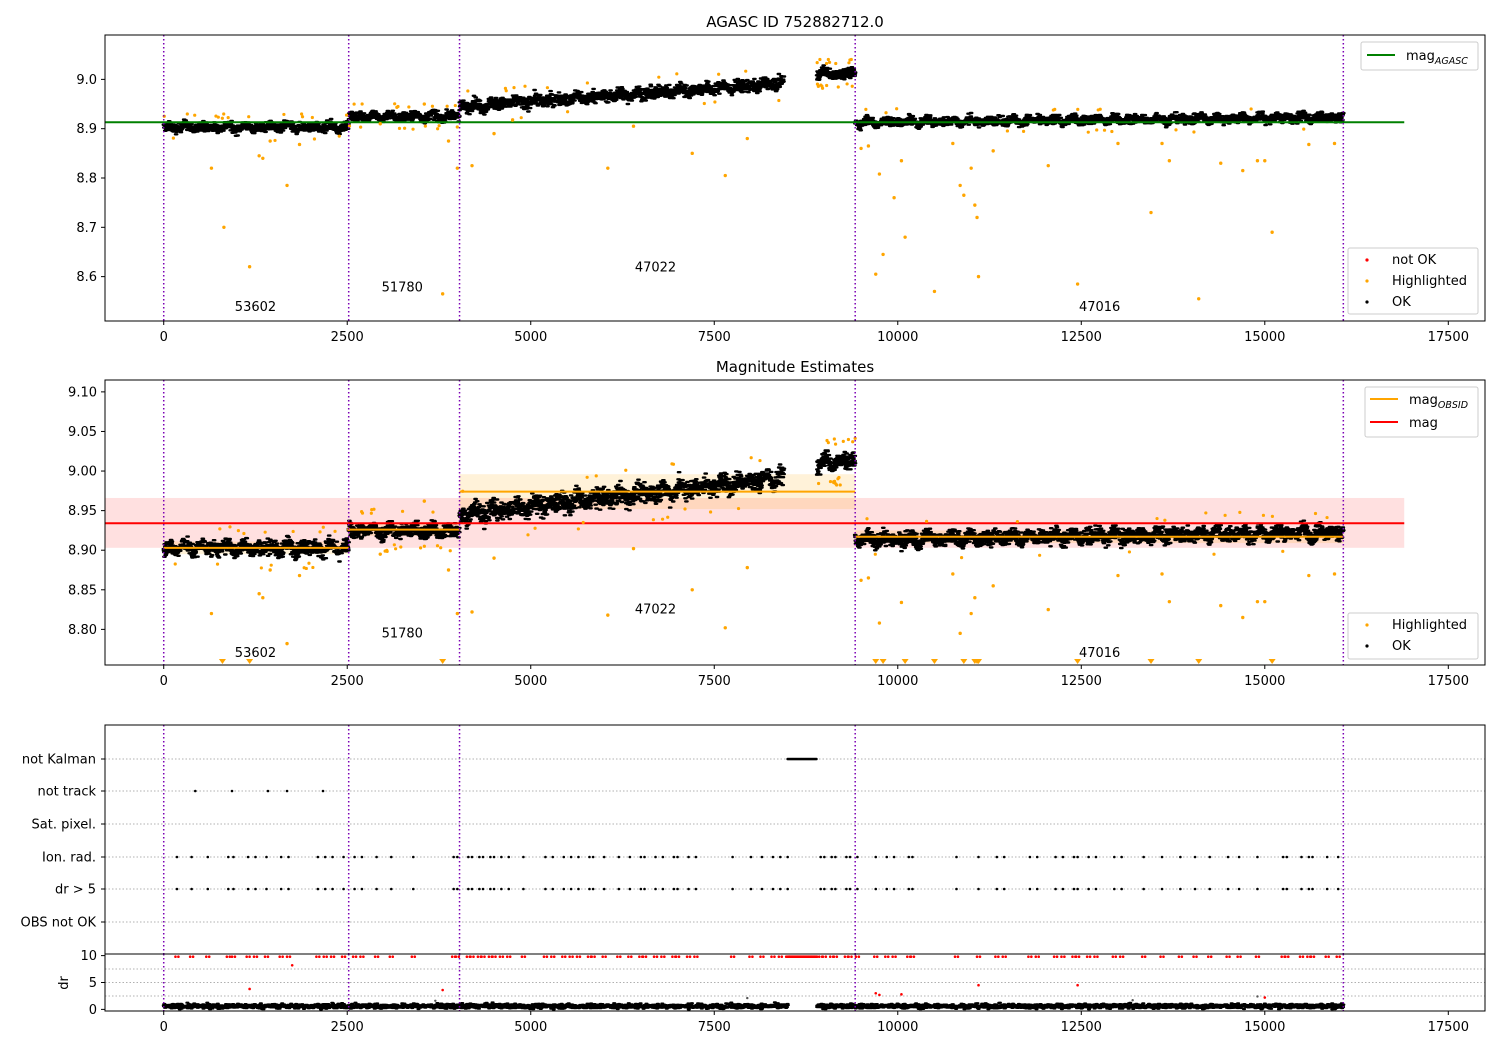  I want to click on y-tick-label: 8.6, so click(86, 277).